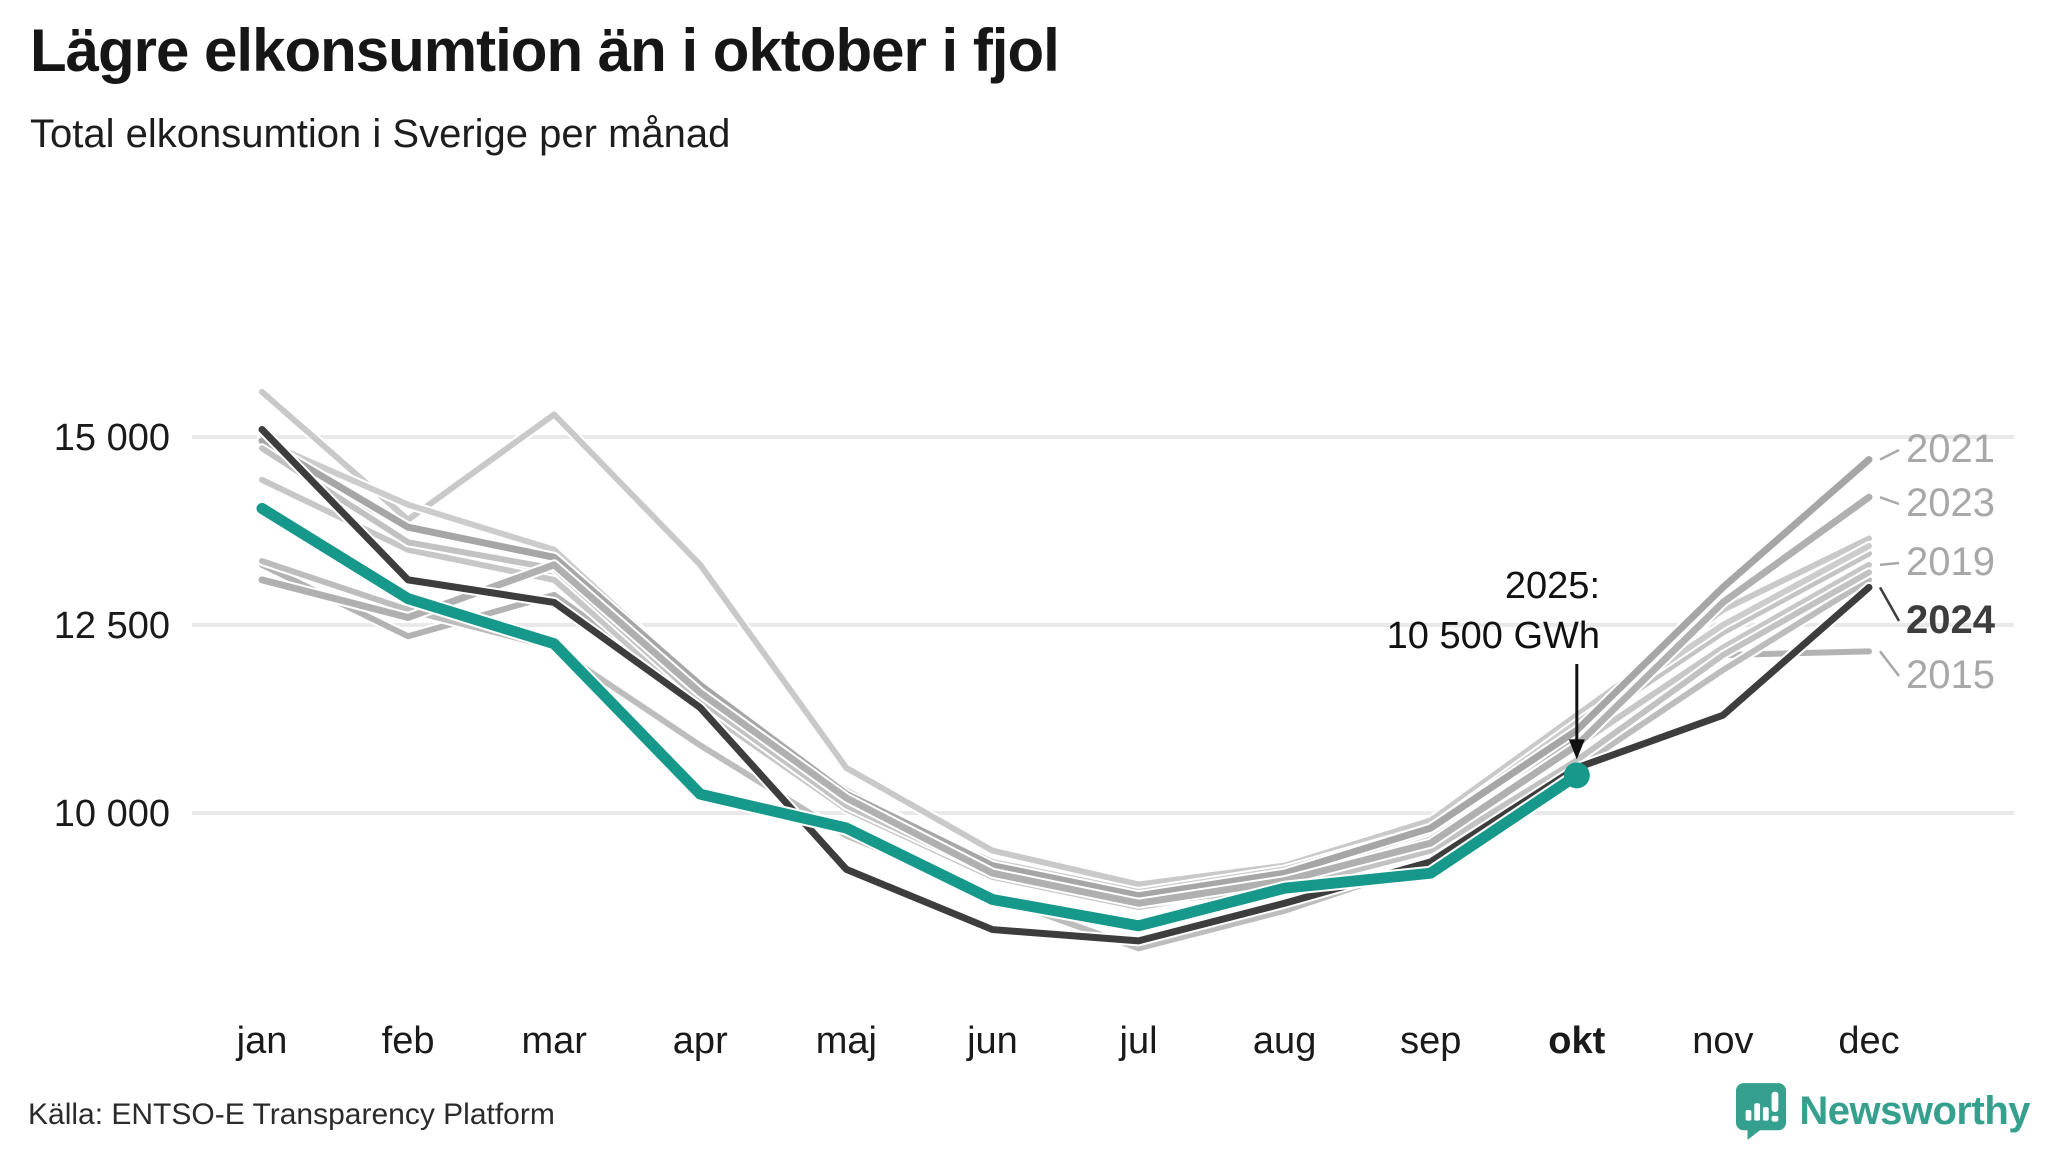 Image resolution: width=2048 pixels, height=1152 pixels. I want to click on label-connector-2019, so click(1889, 564).